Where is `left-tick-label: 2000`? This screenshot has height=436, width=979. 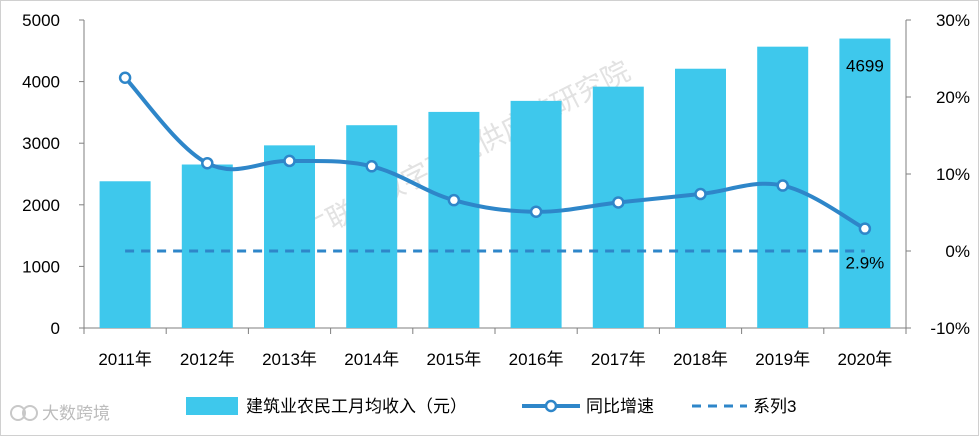 left-tick-label: 2000 is located at coordinates (41, 205).